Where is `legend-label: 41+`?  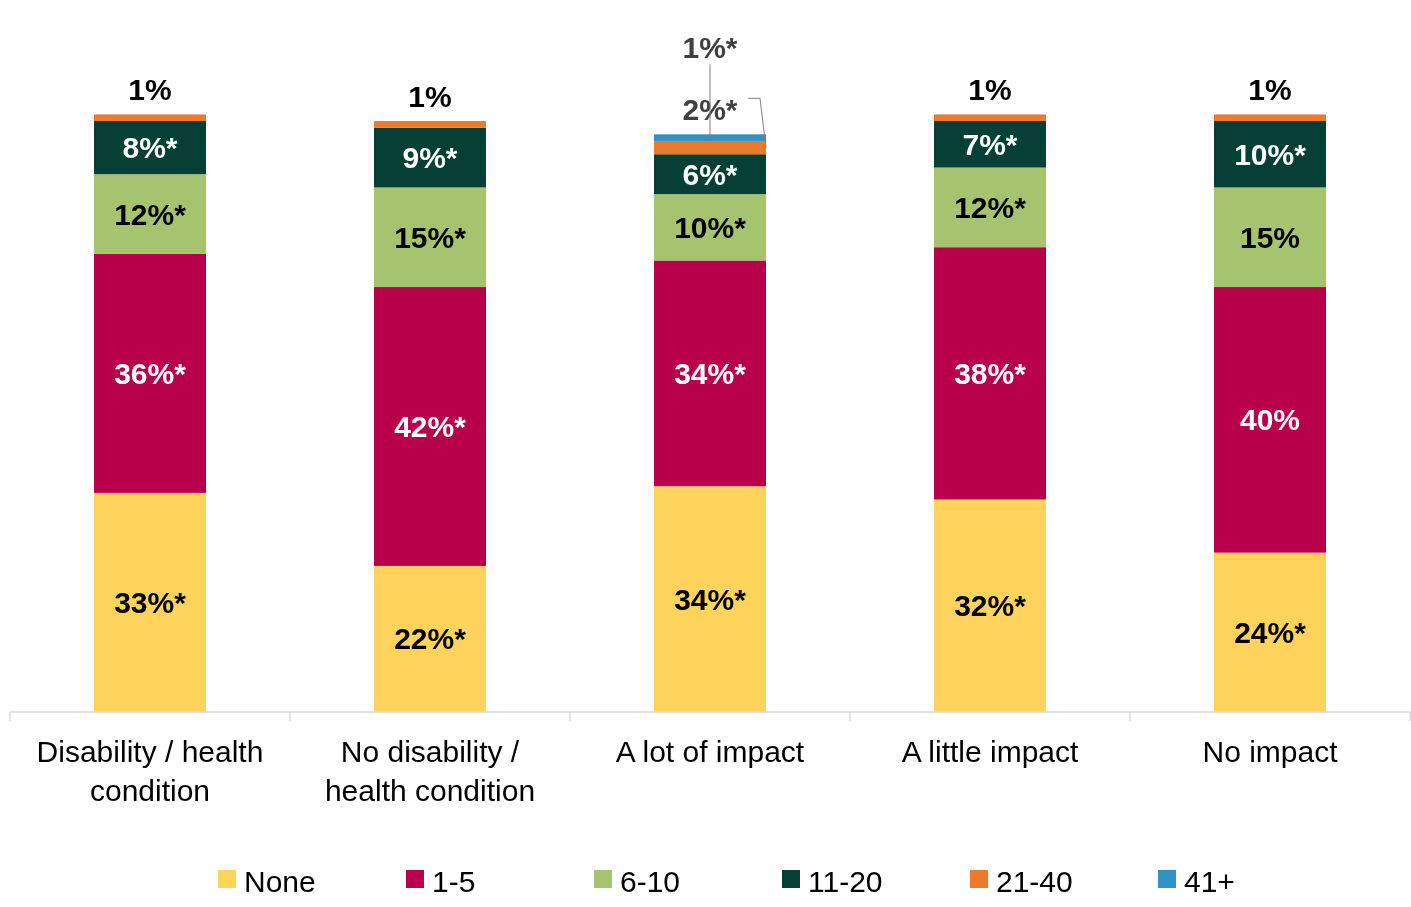
legend-label: 41+ is located at coordinates (1209, 881).